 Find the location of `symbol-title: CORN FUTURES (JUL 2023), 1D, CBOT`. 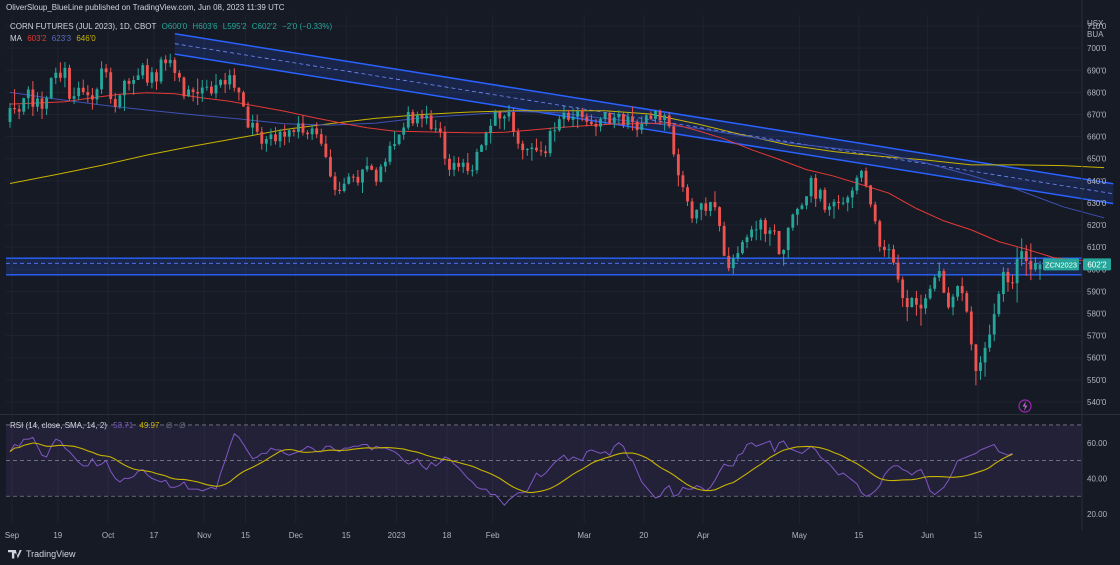

symbol-title: CORN FUTURES (JUL 2023), 1D, CBOT is located at coordinates (83, 26).